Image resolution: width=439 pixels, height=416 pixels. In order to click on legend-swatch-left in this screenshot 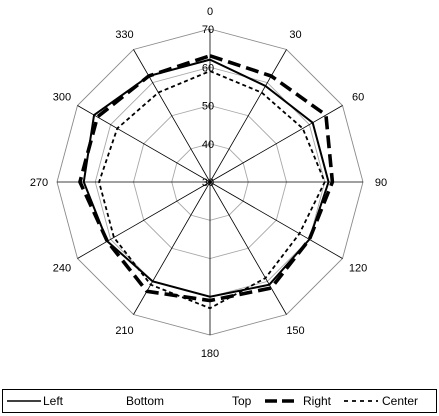, I will do `click(24, 401)`.